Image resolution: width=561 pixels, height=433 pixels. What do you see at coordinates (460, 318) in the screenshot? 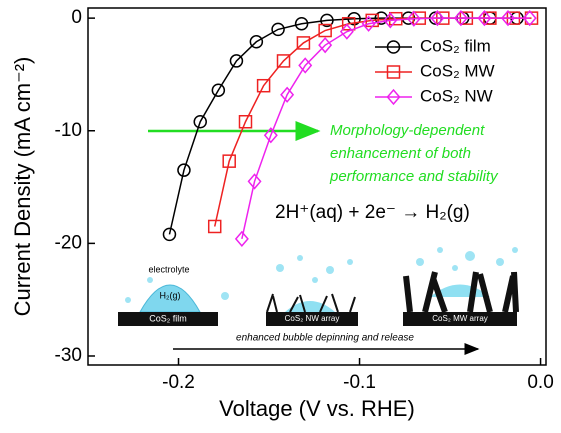
I see `inset-label: CoS₂ MW array` at bounding box center [460, 318].